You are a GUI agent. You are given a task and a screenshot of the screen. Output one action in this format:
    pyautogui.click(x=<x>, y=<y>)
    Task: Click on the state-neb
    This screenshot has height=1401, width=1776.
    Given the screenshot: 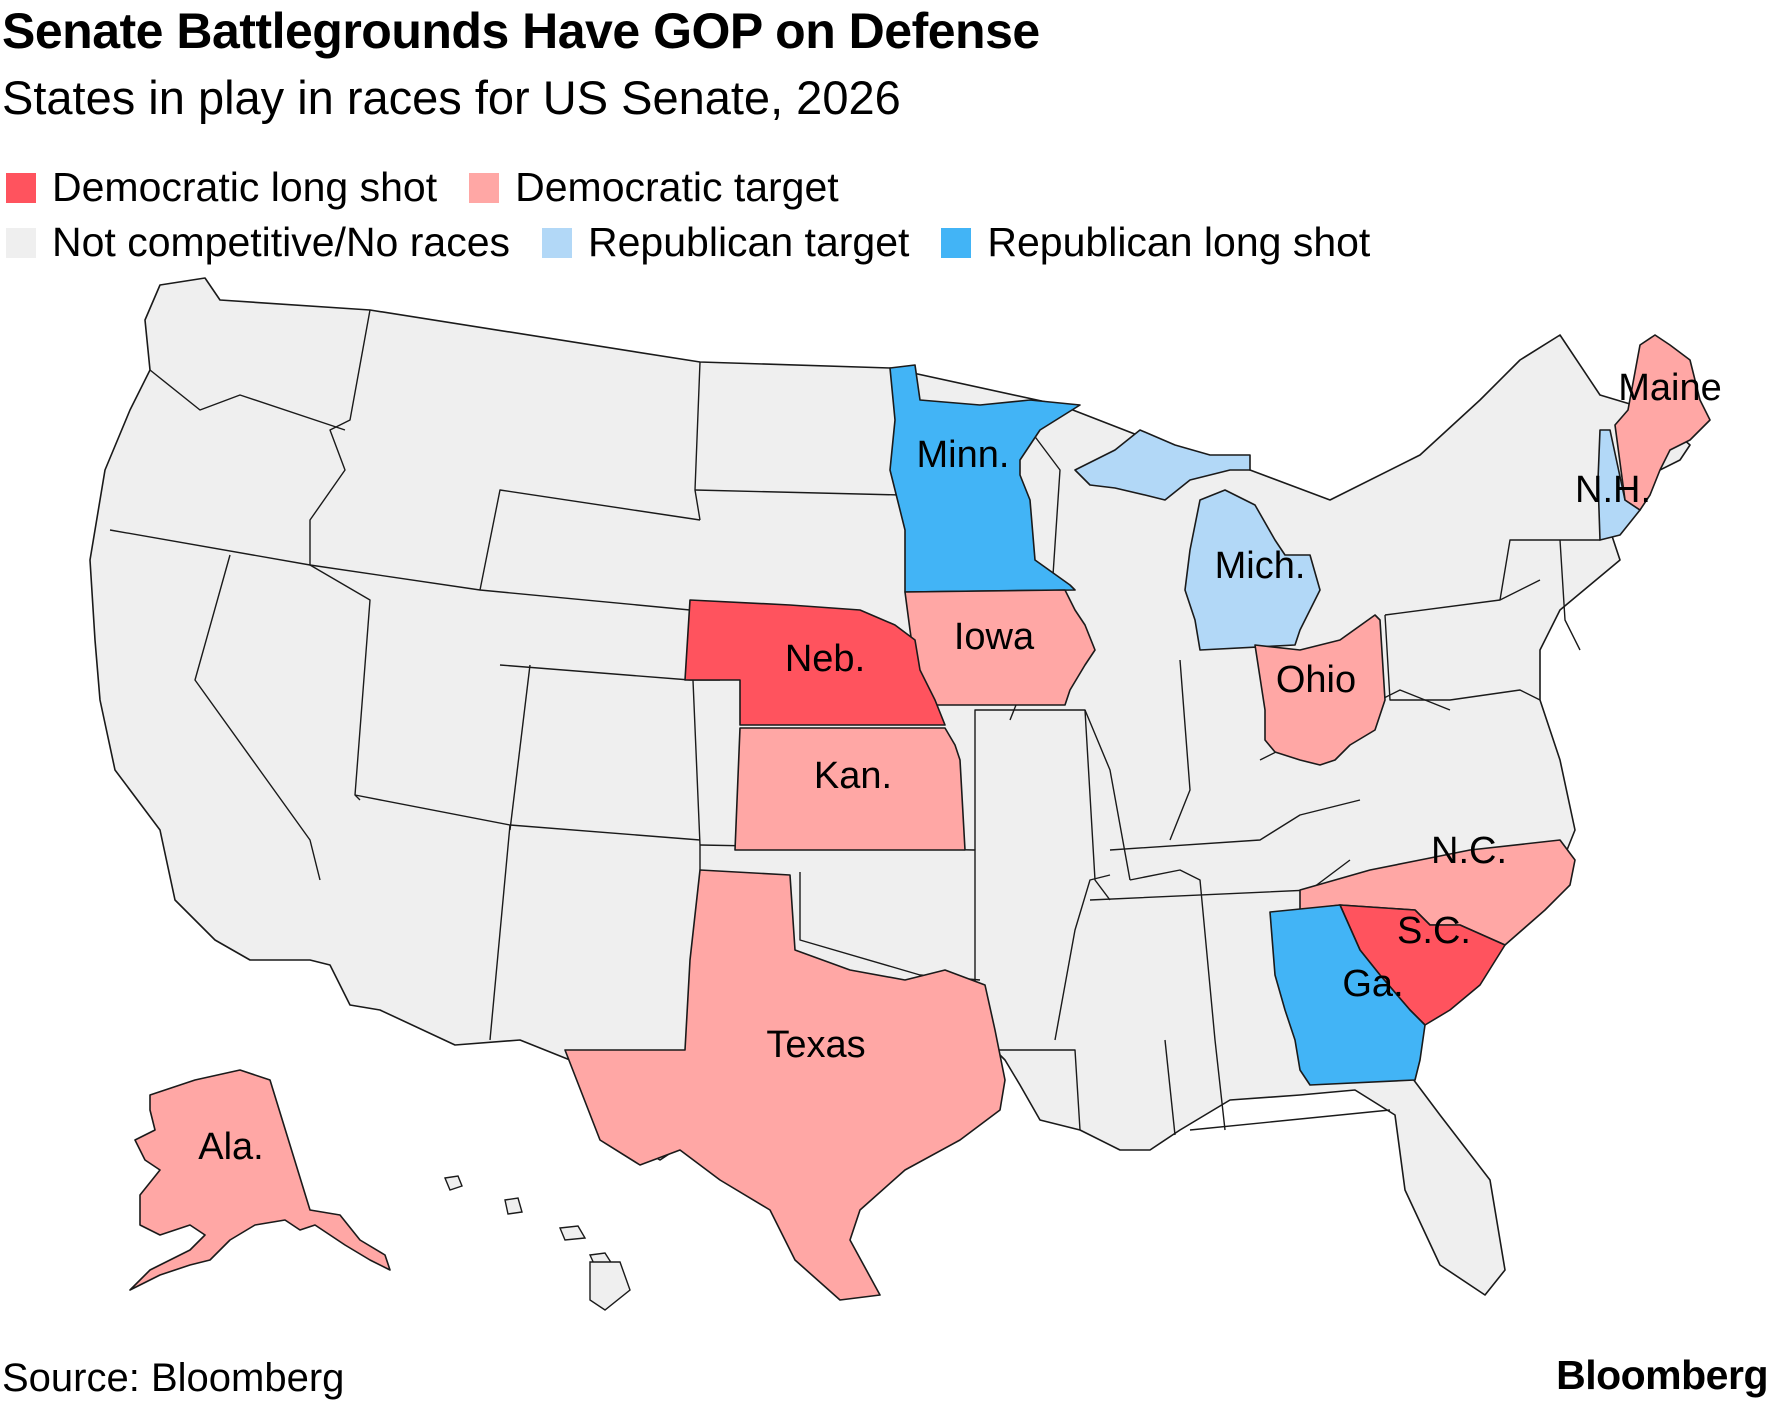 What is the action you would take?
    pyautogui.click(x=815, y=662)
    